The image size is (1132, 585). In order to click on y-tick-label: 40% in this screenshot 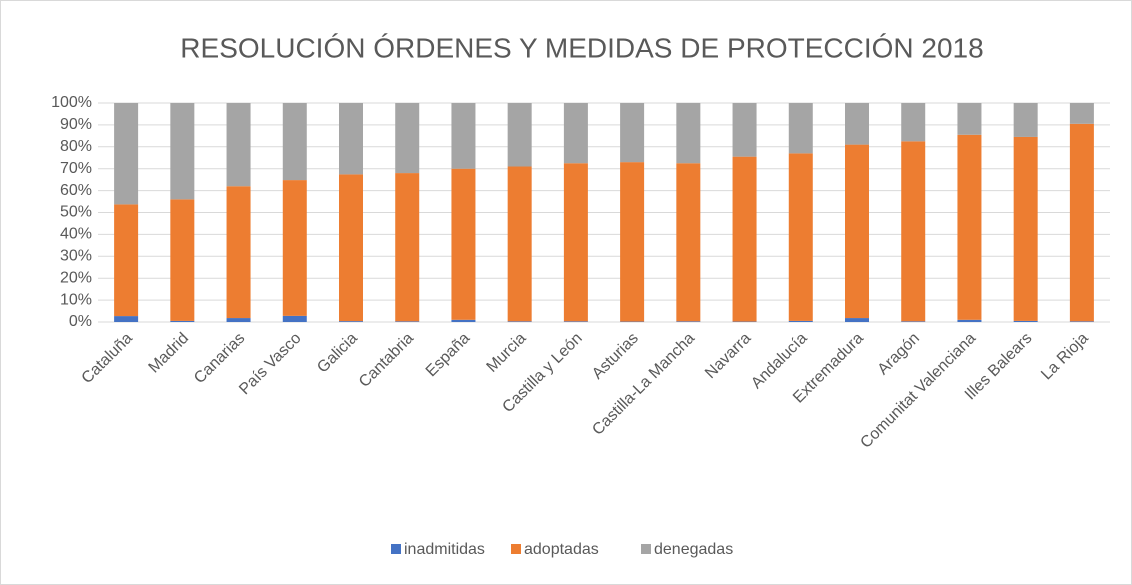, I will do `click(76, 234)`.